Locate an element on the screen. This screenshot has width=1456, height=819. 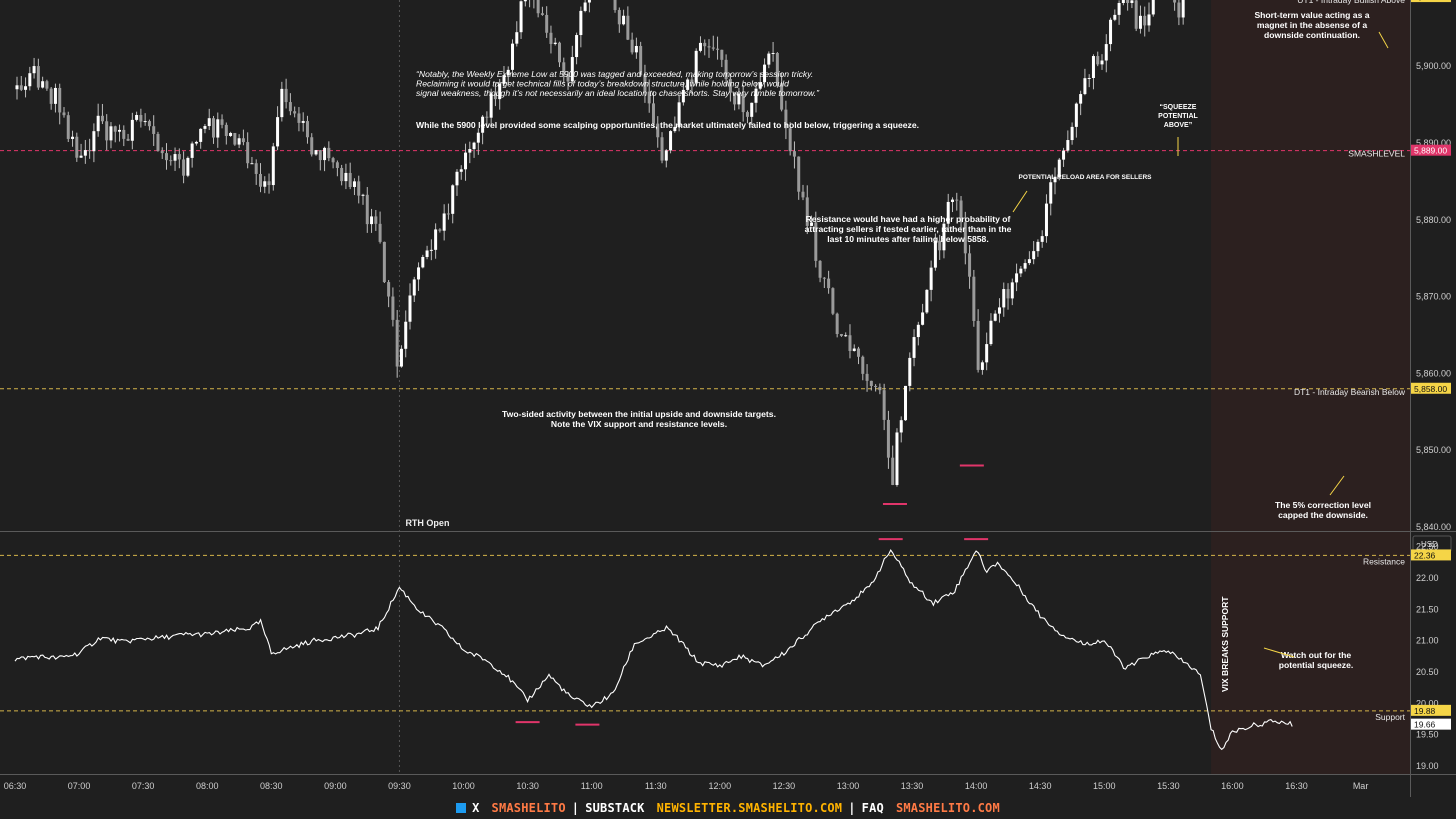
candle-body-06:36 is located at coordinates (30, 80).